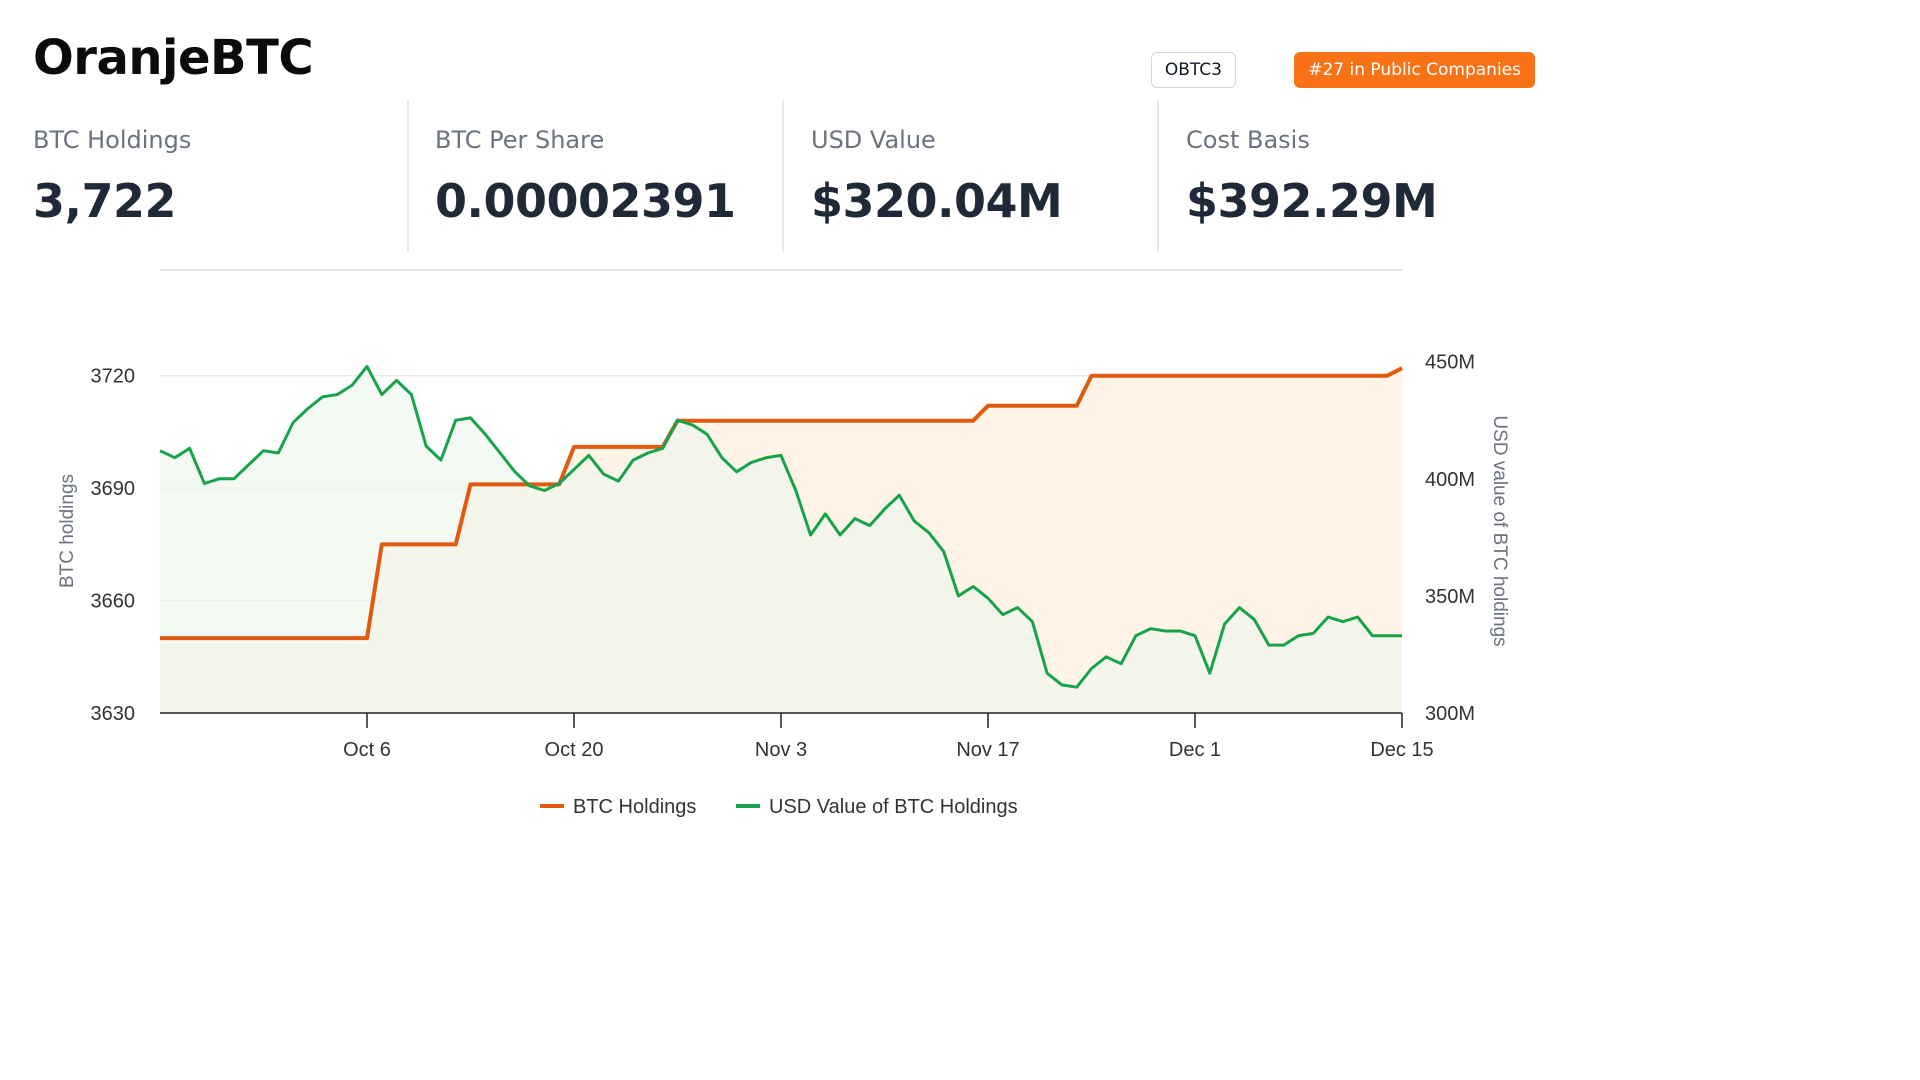 The width and height of the screenshot is (1920, 1080). I want to click on x-tick-label: Oct 6, so click(367, 750).